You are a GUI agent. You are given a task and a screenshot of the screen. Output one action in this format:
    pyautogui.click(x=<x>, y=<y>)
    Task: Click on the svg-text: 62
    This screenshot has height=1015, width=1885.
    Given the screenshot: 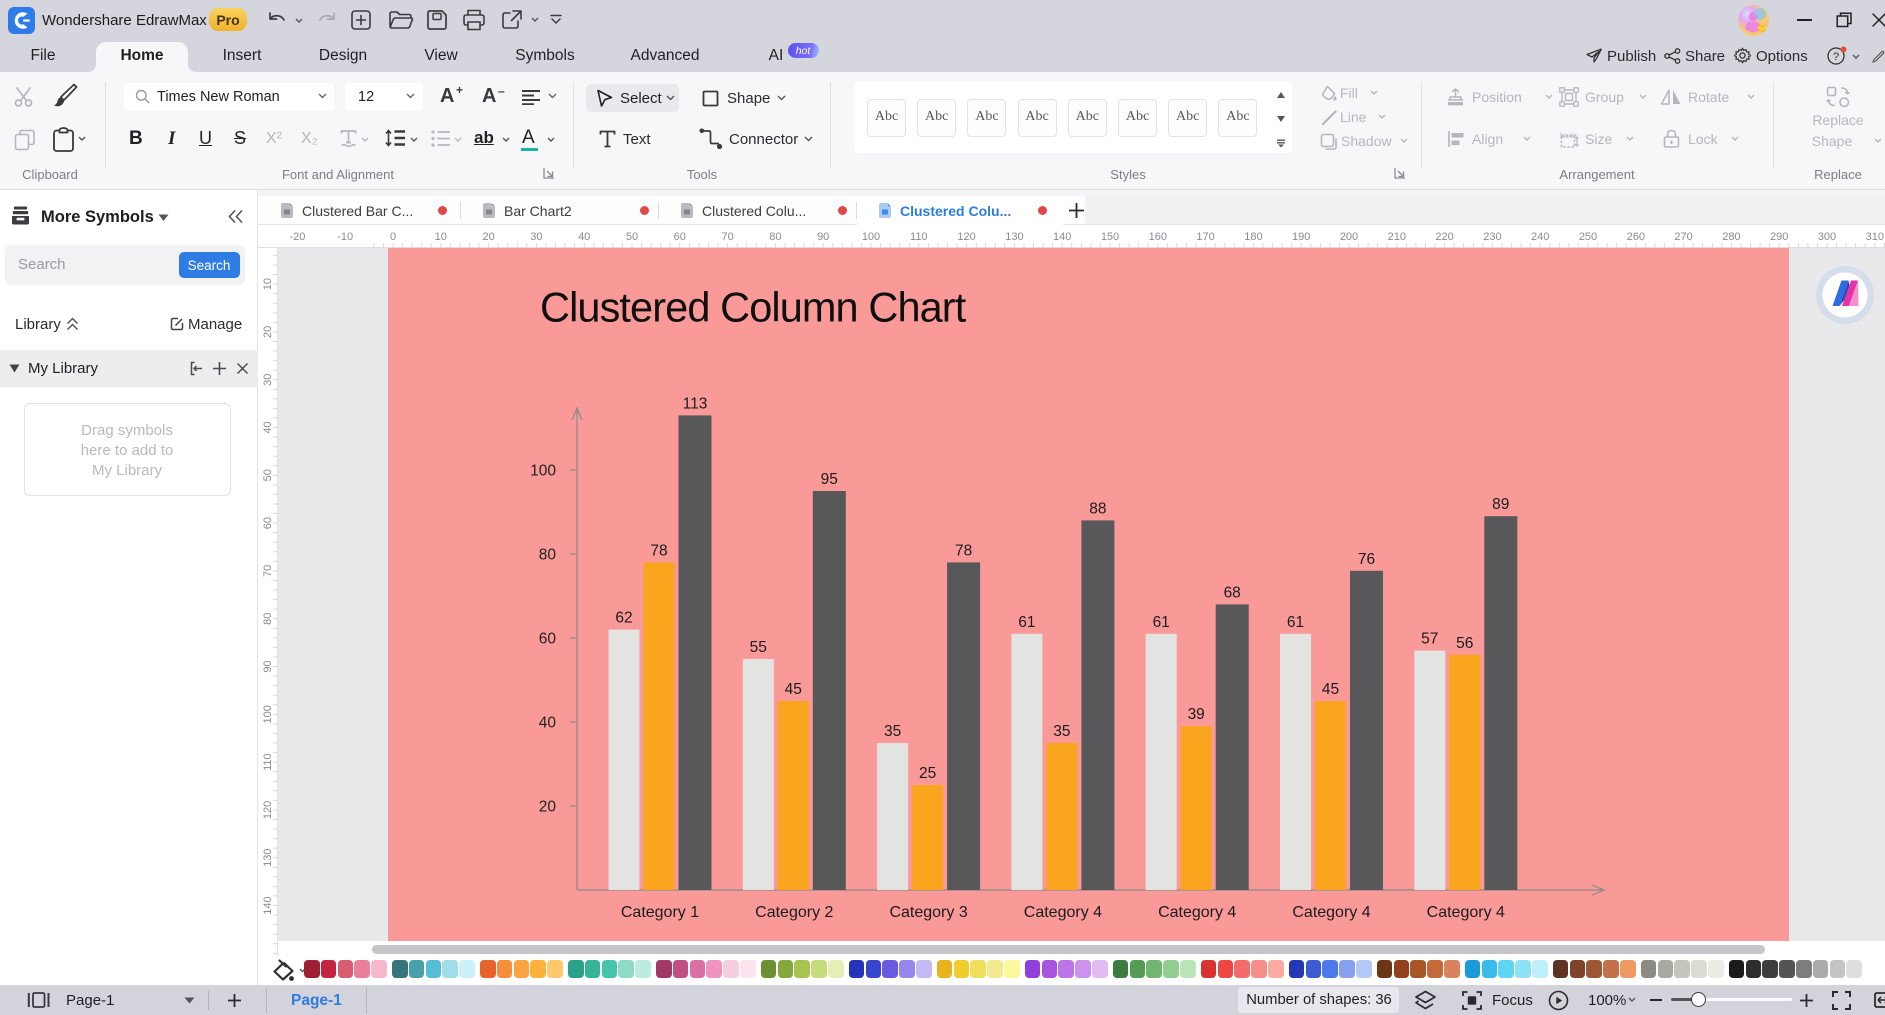 What is the action you would take?
    pyautogui.click(x=623, y=618)
    